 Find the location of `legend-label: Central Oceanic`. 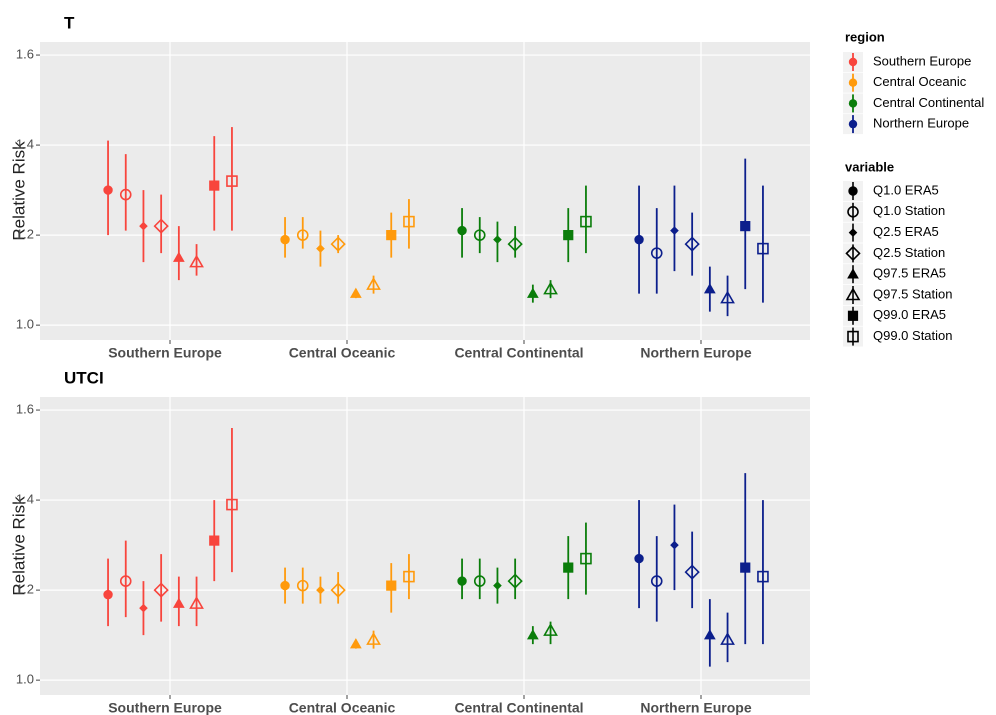

legend-label: Central Oceanic is located at coordinates (920, 81).